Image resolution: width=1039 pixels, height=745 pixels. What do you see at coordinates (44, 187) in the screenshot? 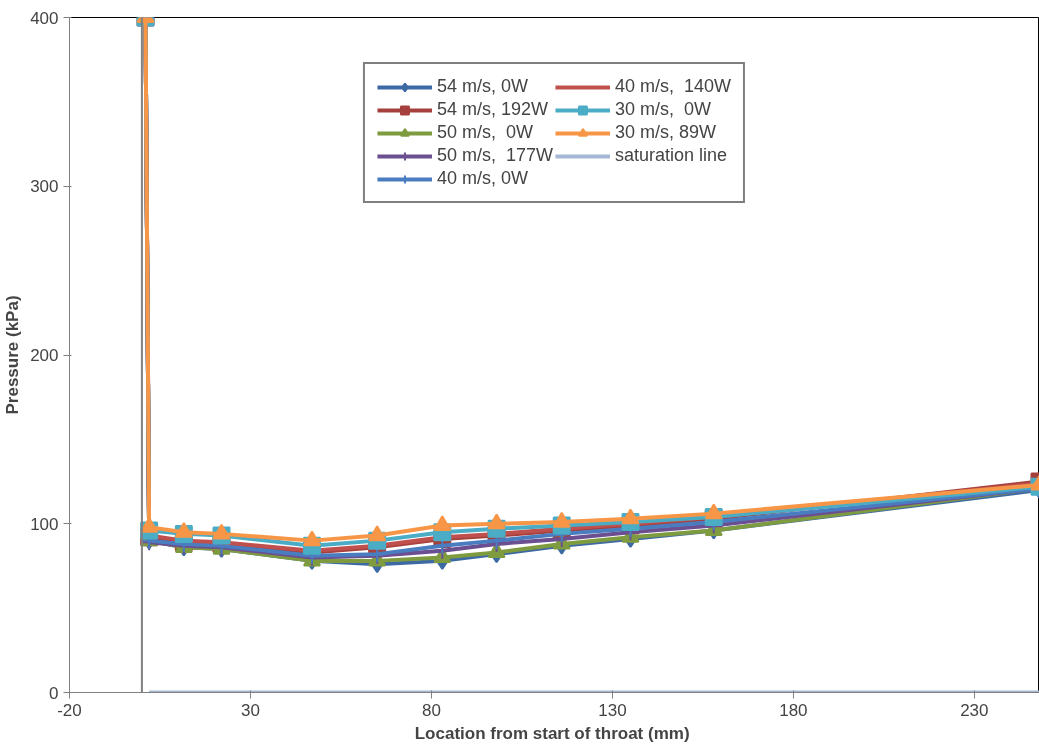
I see `y-tick-label: 300` at bounding box center [44, 187].